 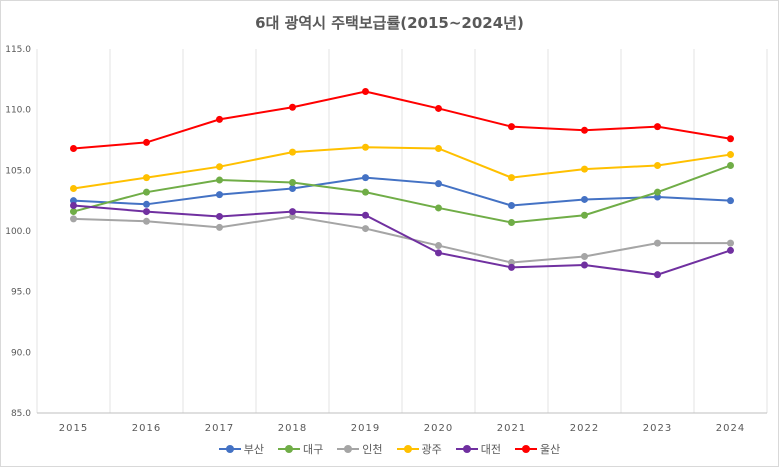 I want to click on legend-label: 광주, so click(x=431, y=449).